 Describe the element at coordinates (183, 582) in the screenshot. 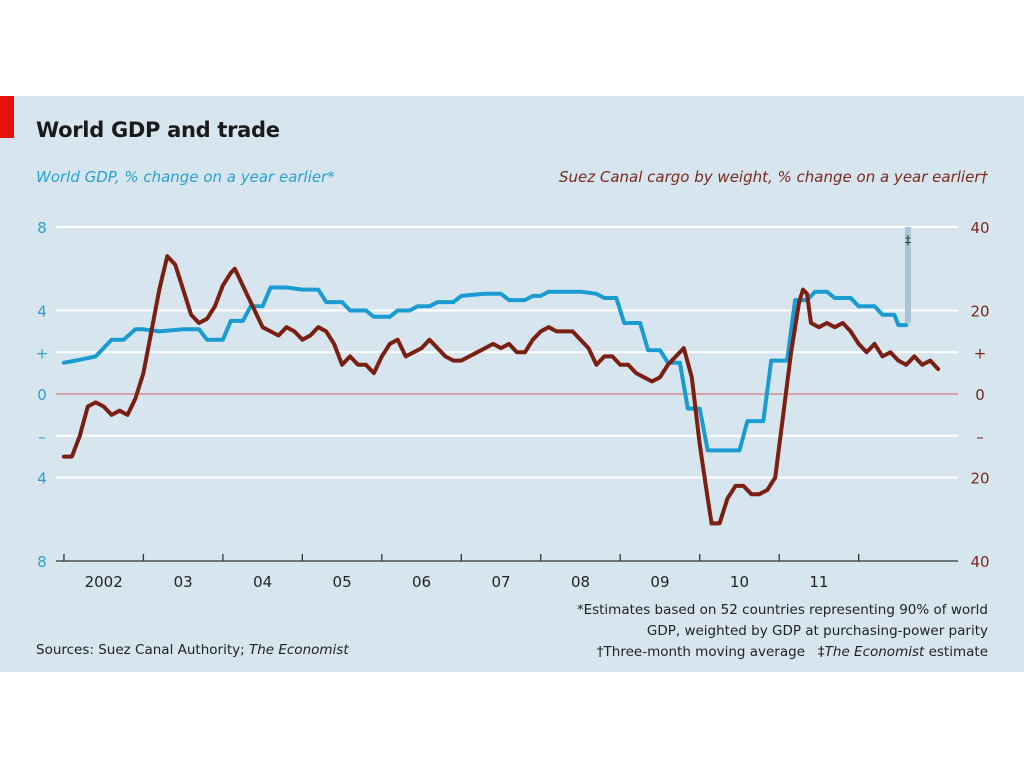

I see `x-tick-label-1: 03` at that location.